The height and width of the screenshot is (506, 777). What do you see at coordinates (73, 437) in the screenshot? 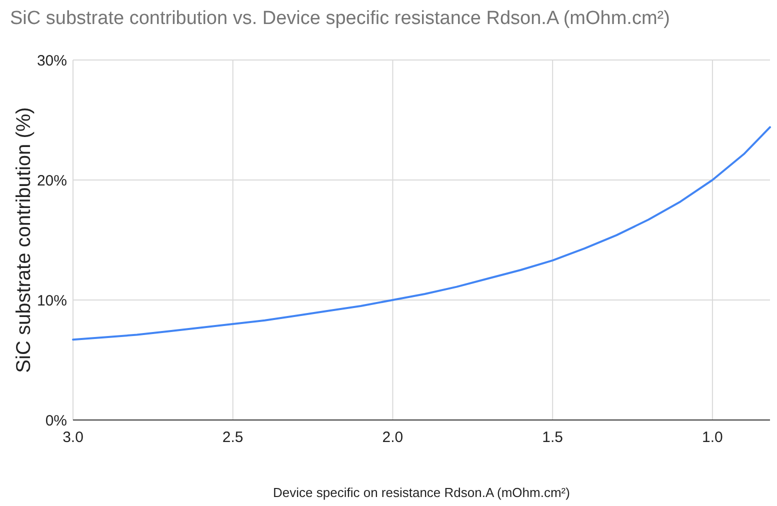
I see `x-tick-label: 3.0` at bounding box center [73, 437].